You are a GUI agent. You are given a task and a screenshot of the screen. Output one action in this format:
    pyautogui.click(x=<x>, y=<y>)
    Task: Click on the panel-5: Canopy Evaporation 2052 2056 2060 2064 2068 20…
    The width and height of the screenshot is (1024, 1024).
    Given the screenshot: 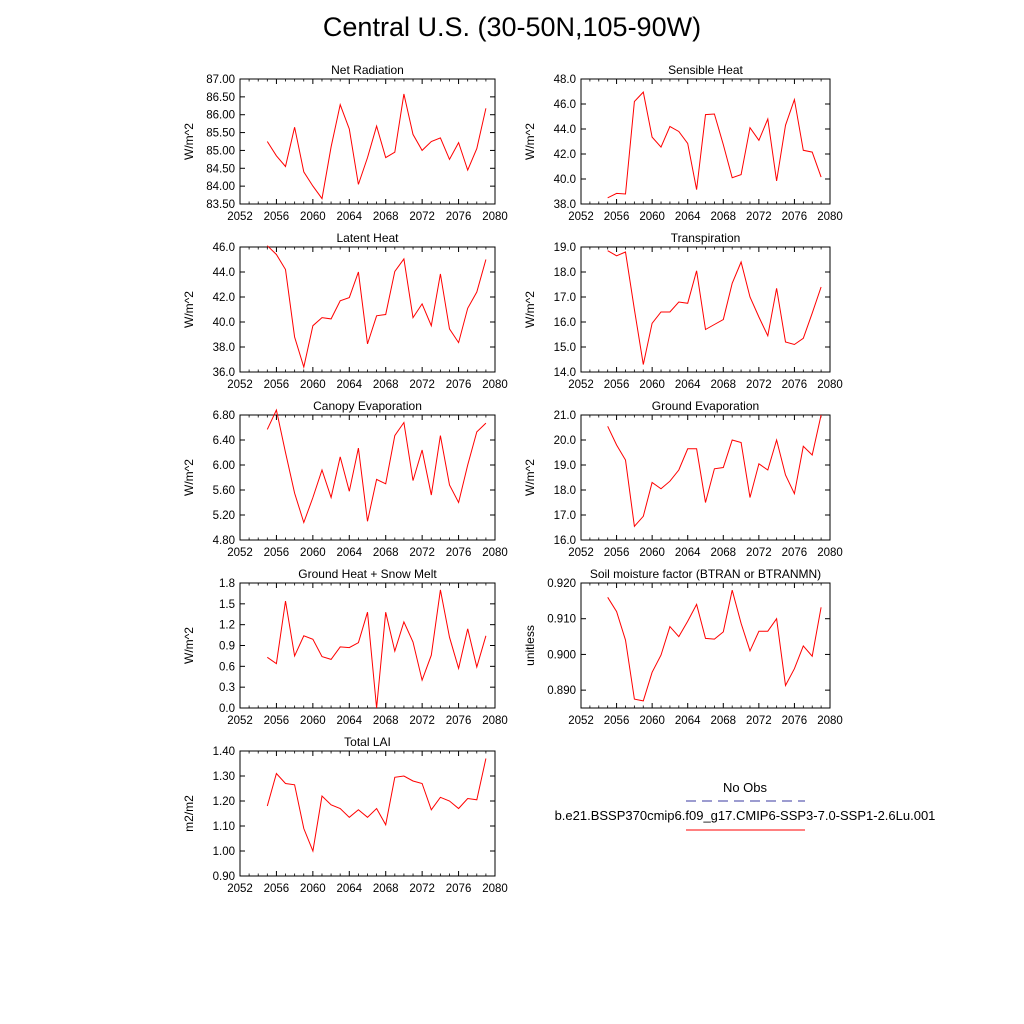 What is the action you would take?
    pyautogui.click(x=345, y=479)
    